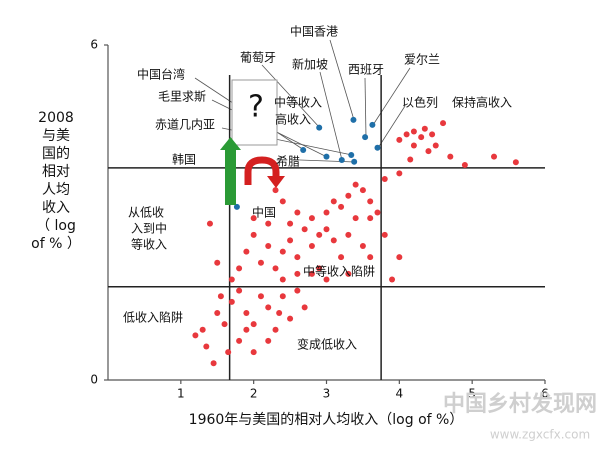 Image resolution: width=609 pixels, height=452 pixels. What do you see at coordinates (264, 212) in the screenshot?
I see `annotation: 中国` at bounding box center [264, 212].